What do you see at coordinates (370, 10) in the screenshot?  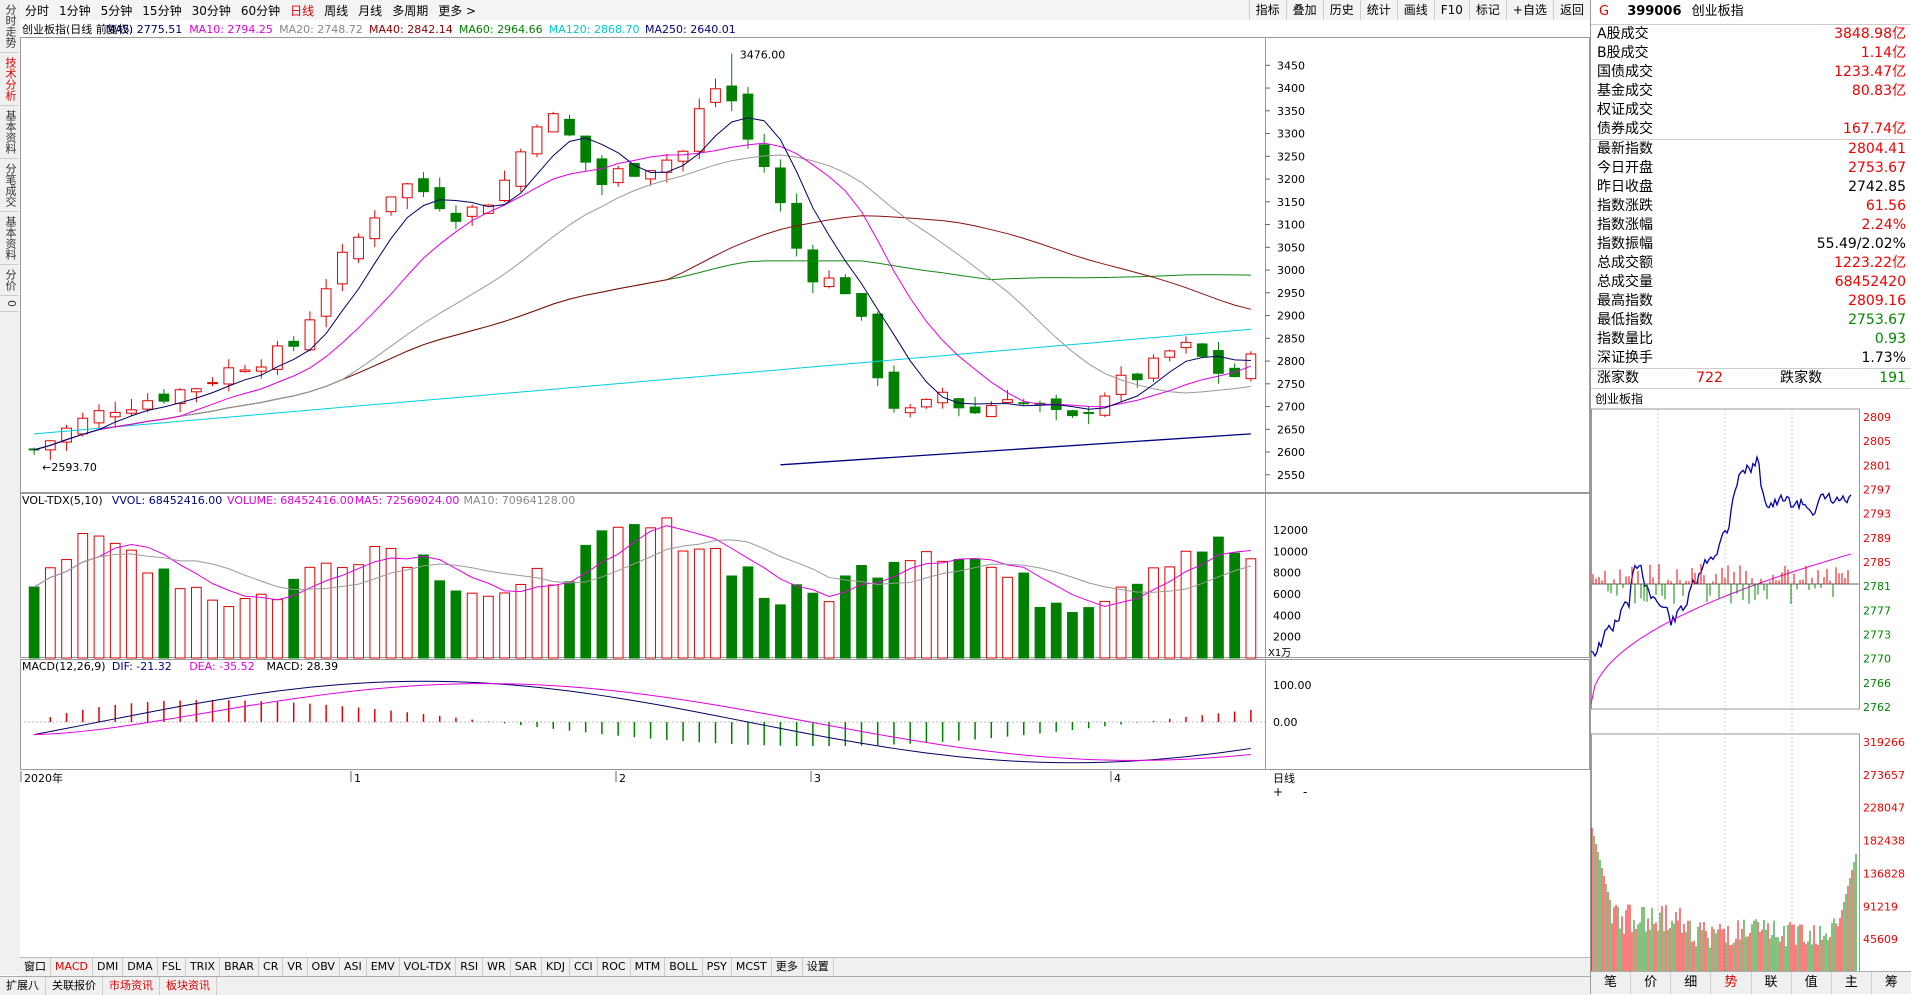 I see `period-tab-8: 月线` at bounding box center [370, 10].